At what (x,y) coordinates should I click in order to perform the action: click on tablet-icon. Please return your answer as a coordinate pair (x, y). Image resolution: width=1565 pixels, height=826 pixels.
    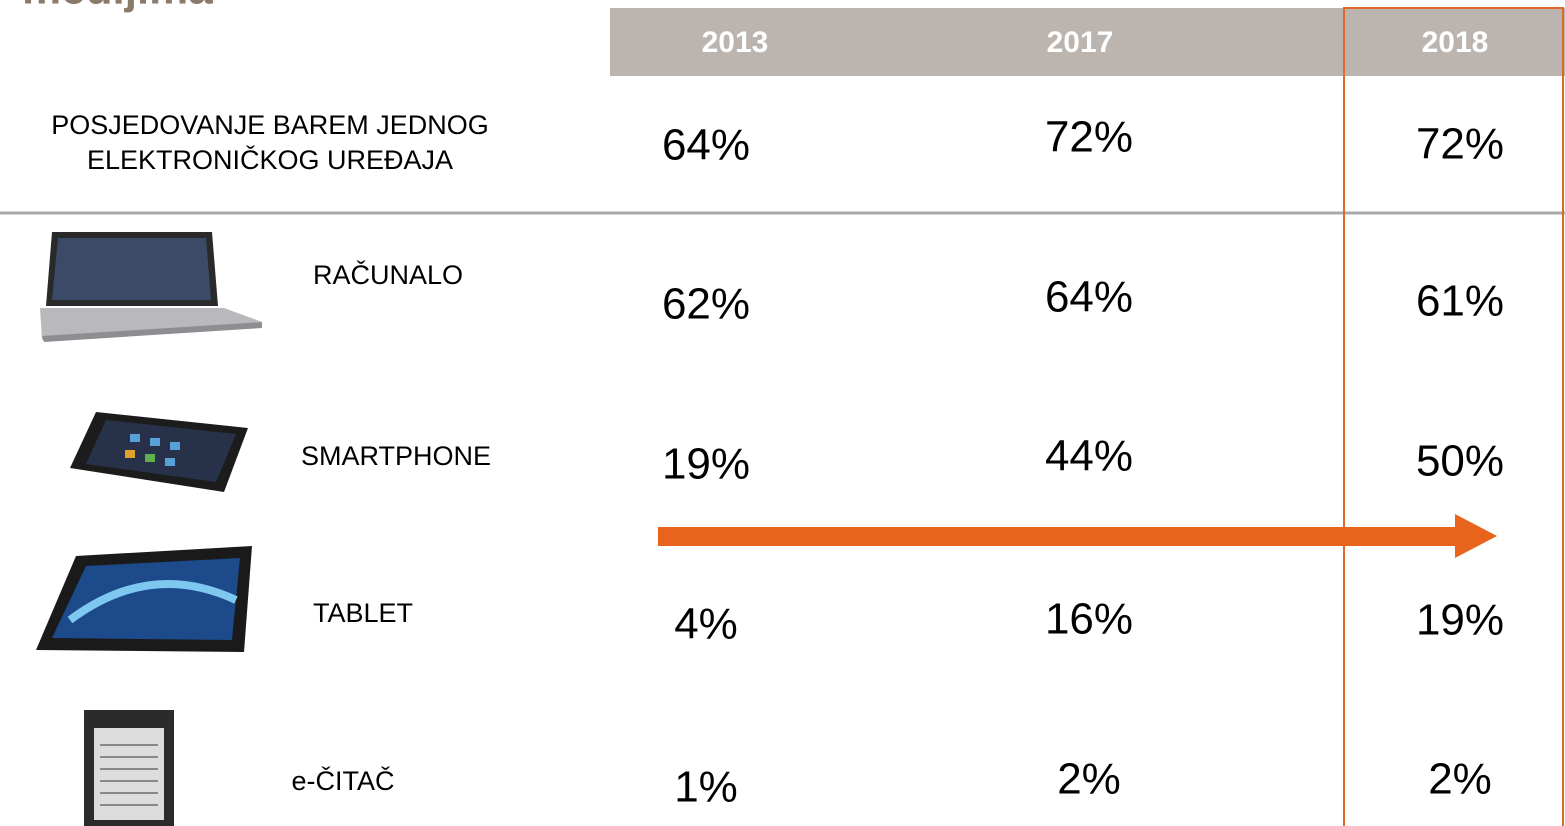
    Looking at the image, I should click on (144, 599).